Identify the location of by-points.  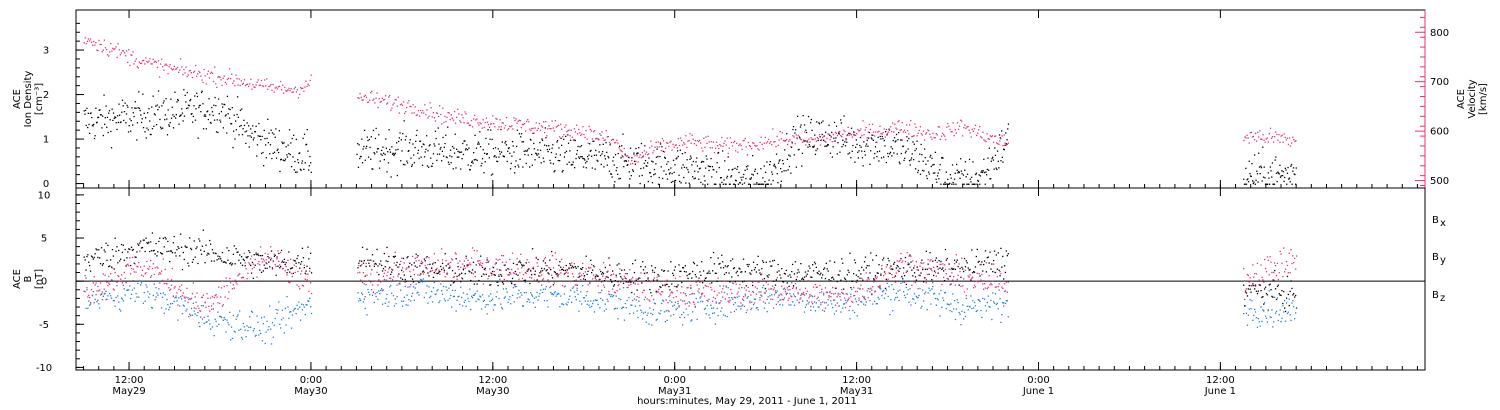
(690, 310).